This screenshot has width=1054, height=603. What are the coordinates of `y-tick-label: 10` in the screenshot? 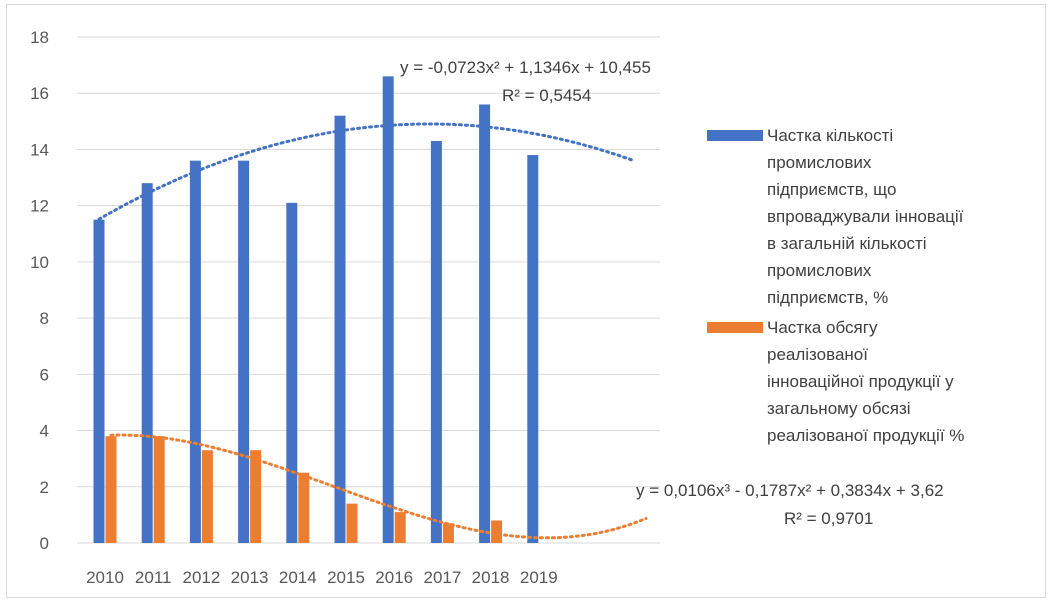 It's located at (39, 262).